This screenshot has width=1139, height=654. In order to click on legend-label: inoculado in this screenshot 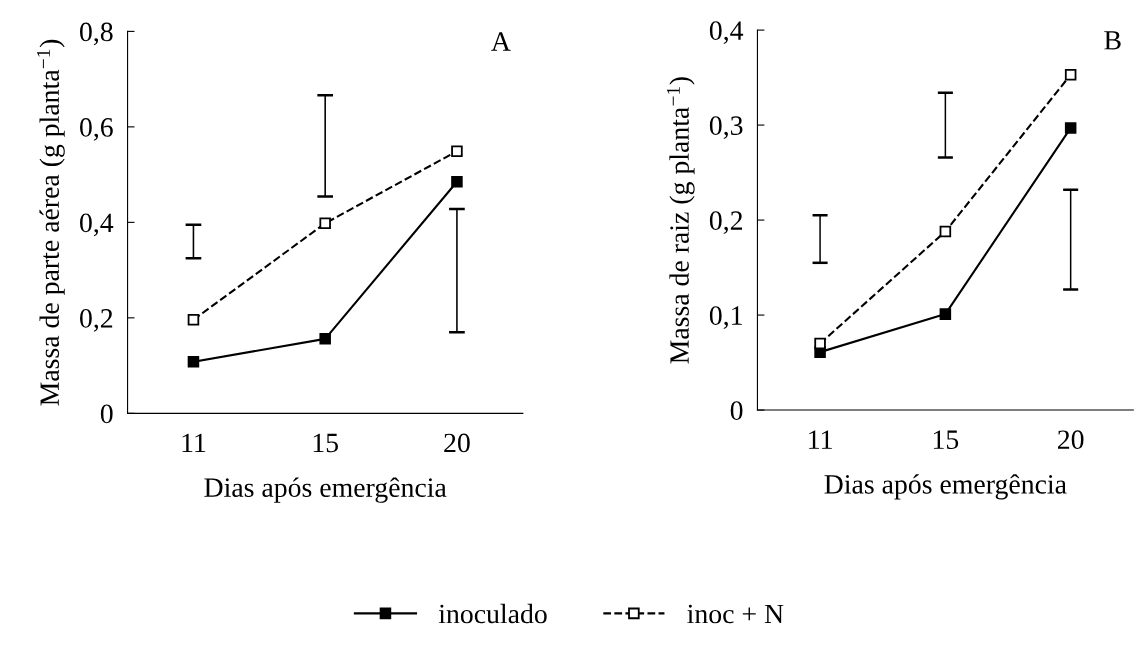, I will do `click(492, 613)`.